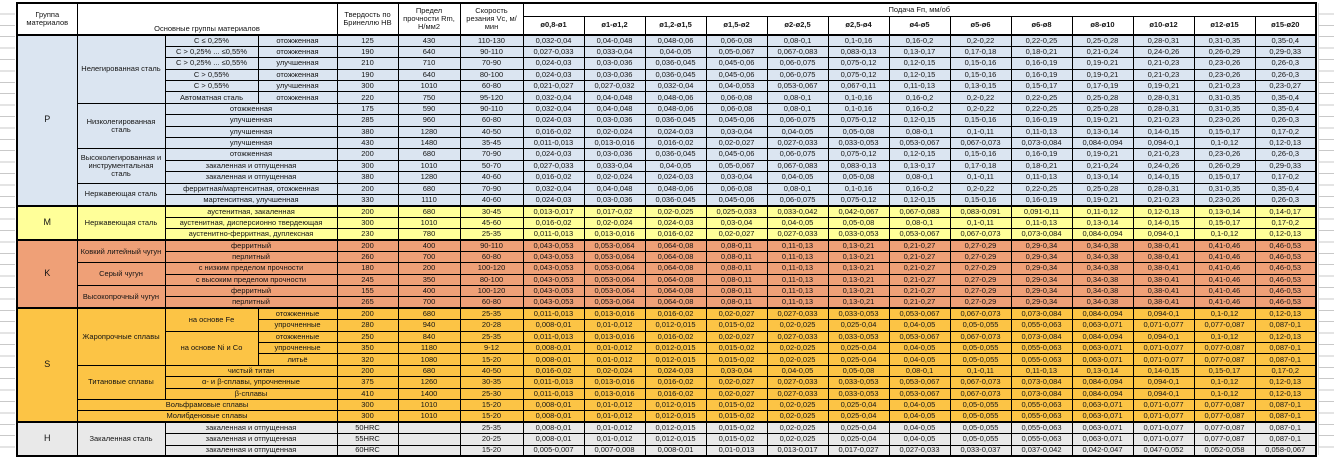 The image size is (1334, 458). Describe the element at coordinates (1224, 200) in the screenshot. I see `feed-cell: 0,23-0,26` at that location.